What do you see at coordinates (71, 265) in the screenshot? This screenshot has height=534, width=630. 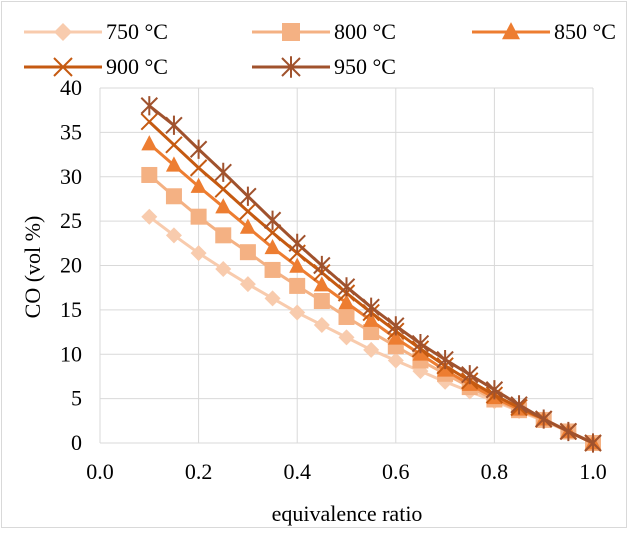 I see `y-tick-label: 20` at bounding box center [71, 265].